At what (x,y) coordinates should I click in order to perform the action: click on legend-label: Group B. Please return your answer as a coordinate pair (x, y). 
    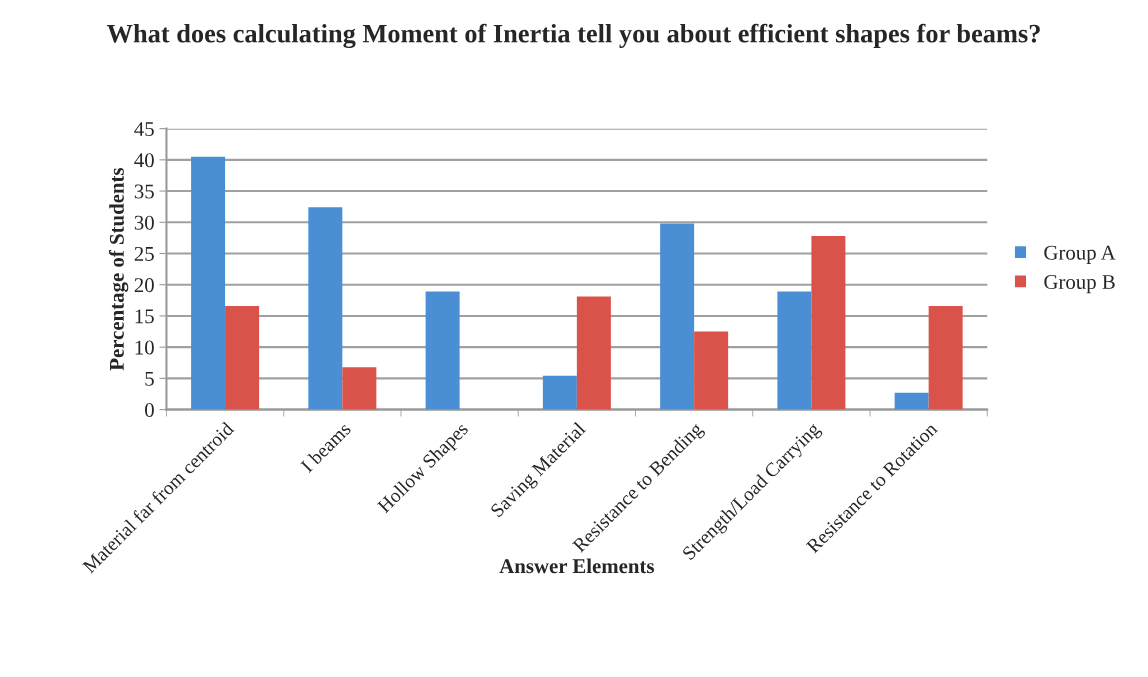
    Looking at the image, I should click on (1079, 284).